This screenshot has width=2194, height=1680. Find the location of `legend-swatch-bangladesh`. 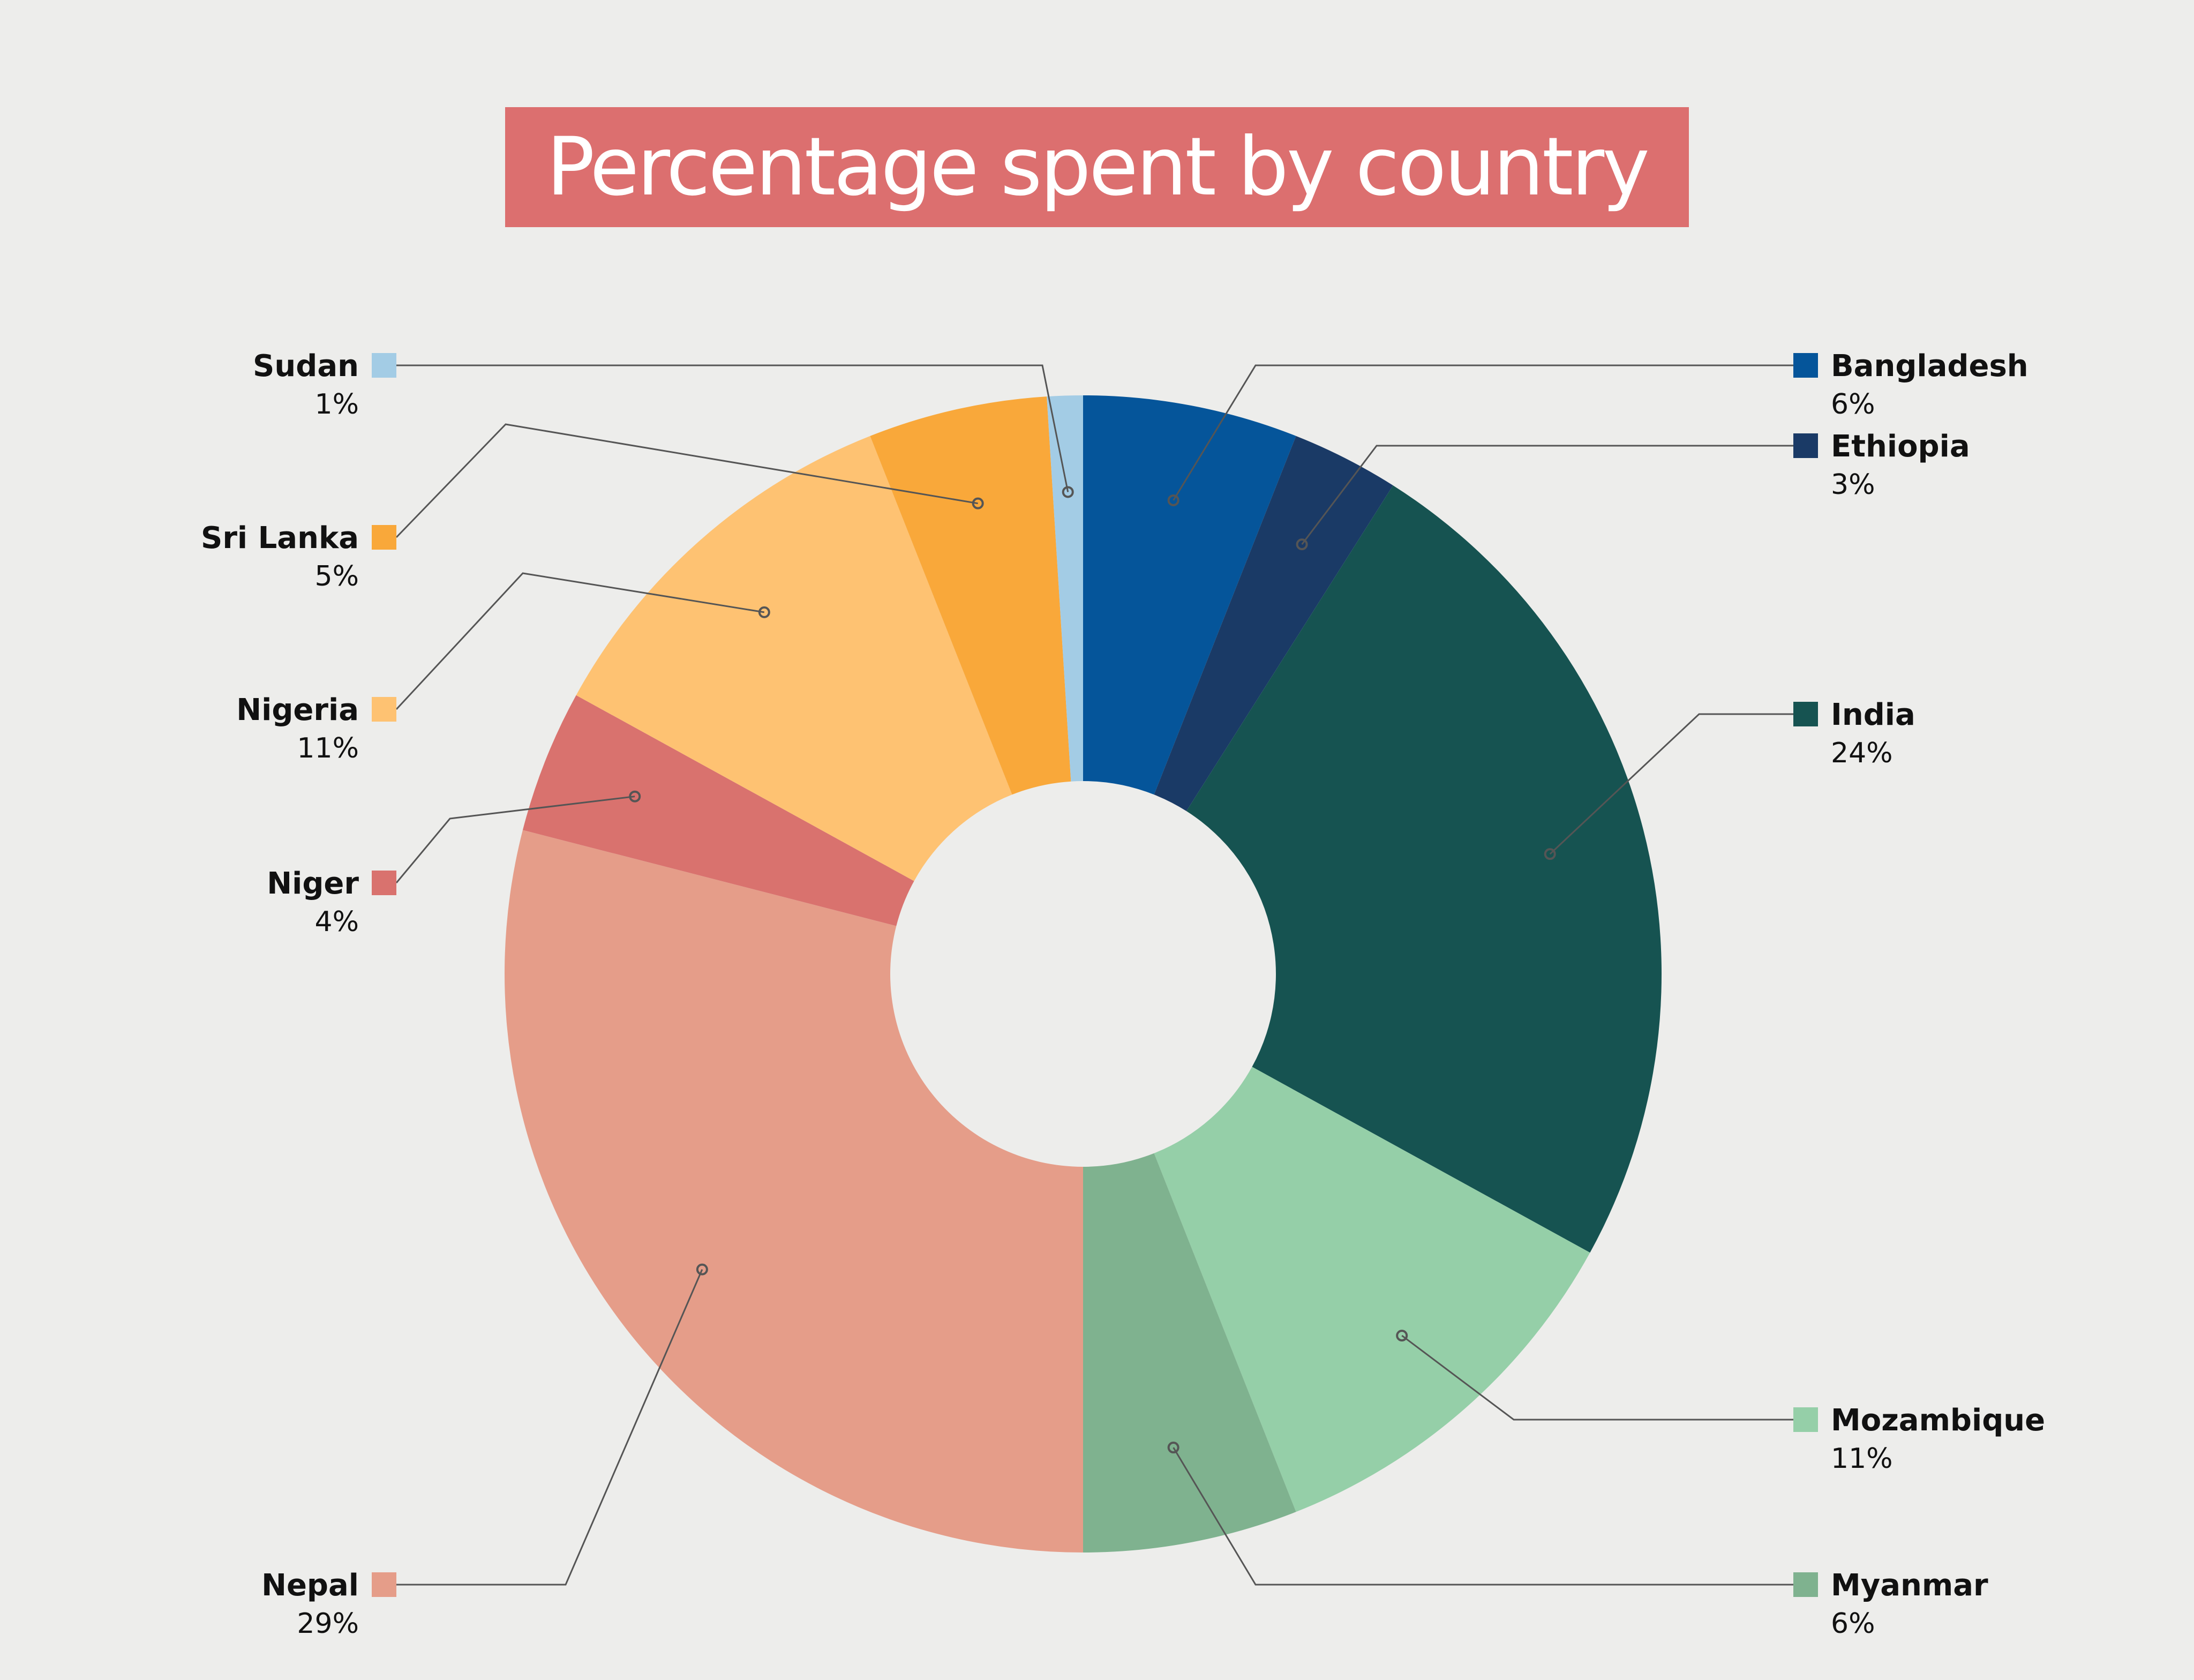

legend-swatch-bangladesh is located at coordinates (1805, 365).